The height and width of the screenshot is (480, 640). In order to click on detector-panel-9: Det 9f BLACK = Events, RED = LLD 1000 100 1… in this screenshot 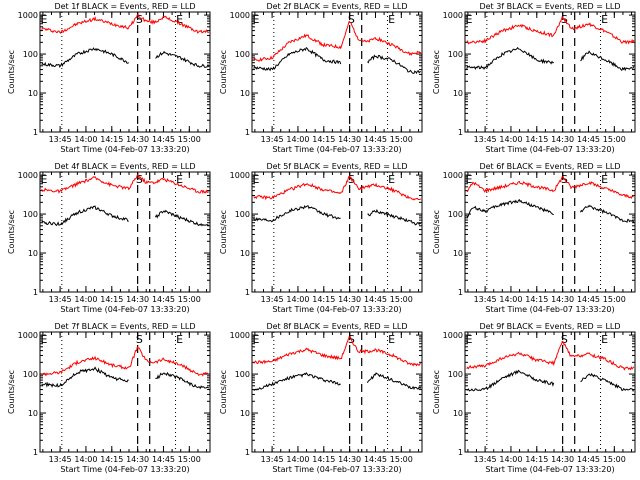, I will do `click(534, 398)`.